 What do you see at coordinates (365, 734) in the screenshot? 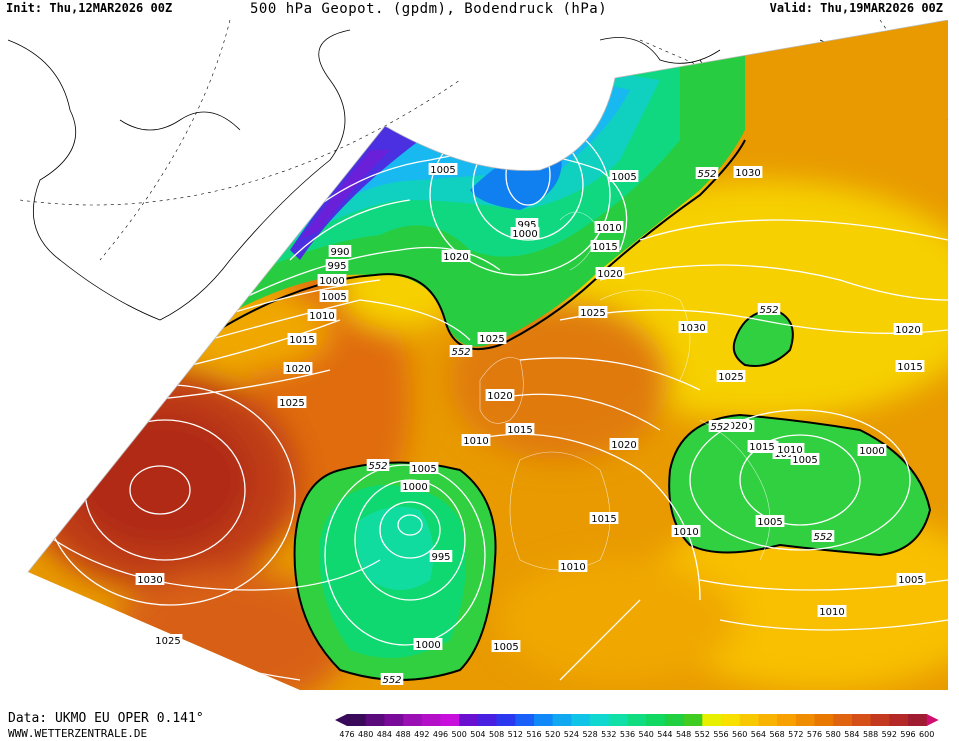
I see `scale-tick-label: 480` at bounding box center [365, 734].